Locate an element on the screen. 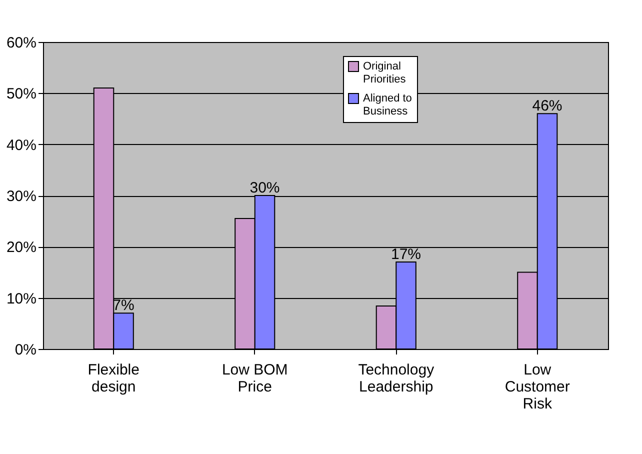 Image resolution: width=642 pixels, height=454 pixels. y-tick-label: 50% is located at coordinates (21, 94).